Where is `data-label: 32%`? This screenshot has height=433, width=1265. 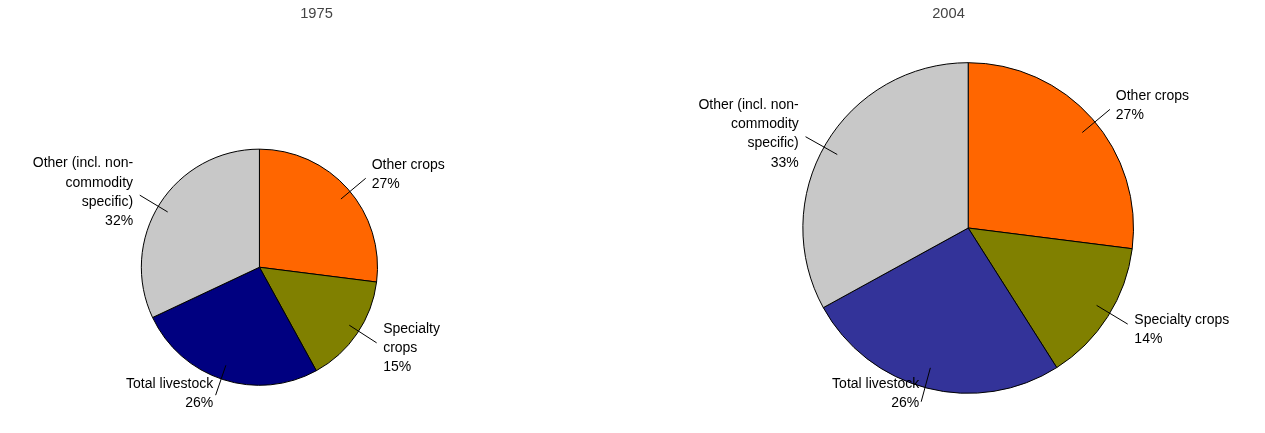
data-label: 32% is located at coordinates (119, 219).